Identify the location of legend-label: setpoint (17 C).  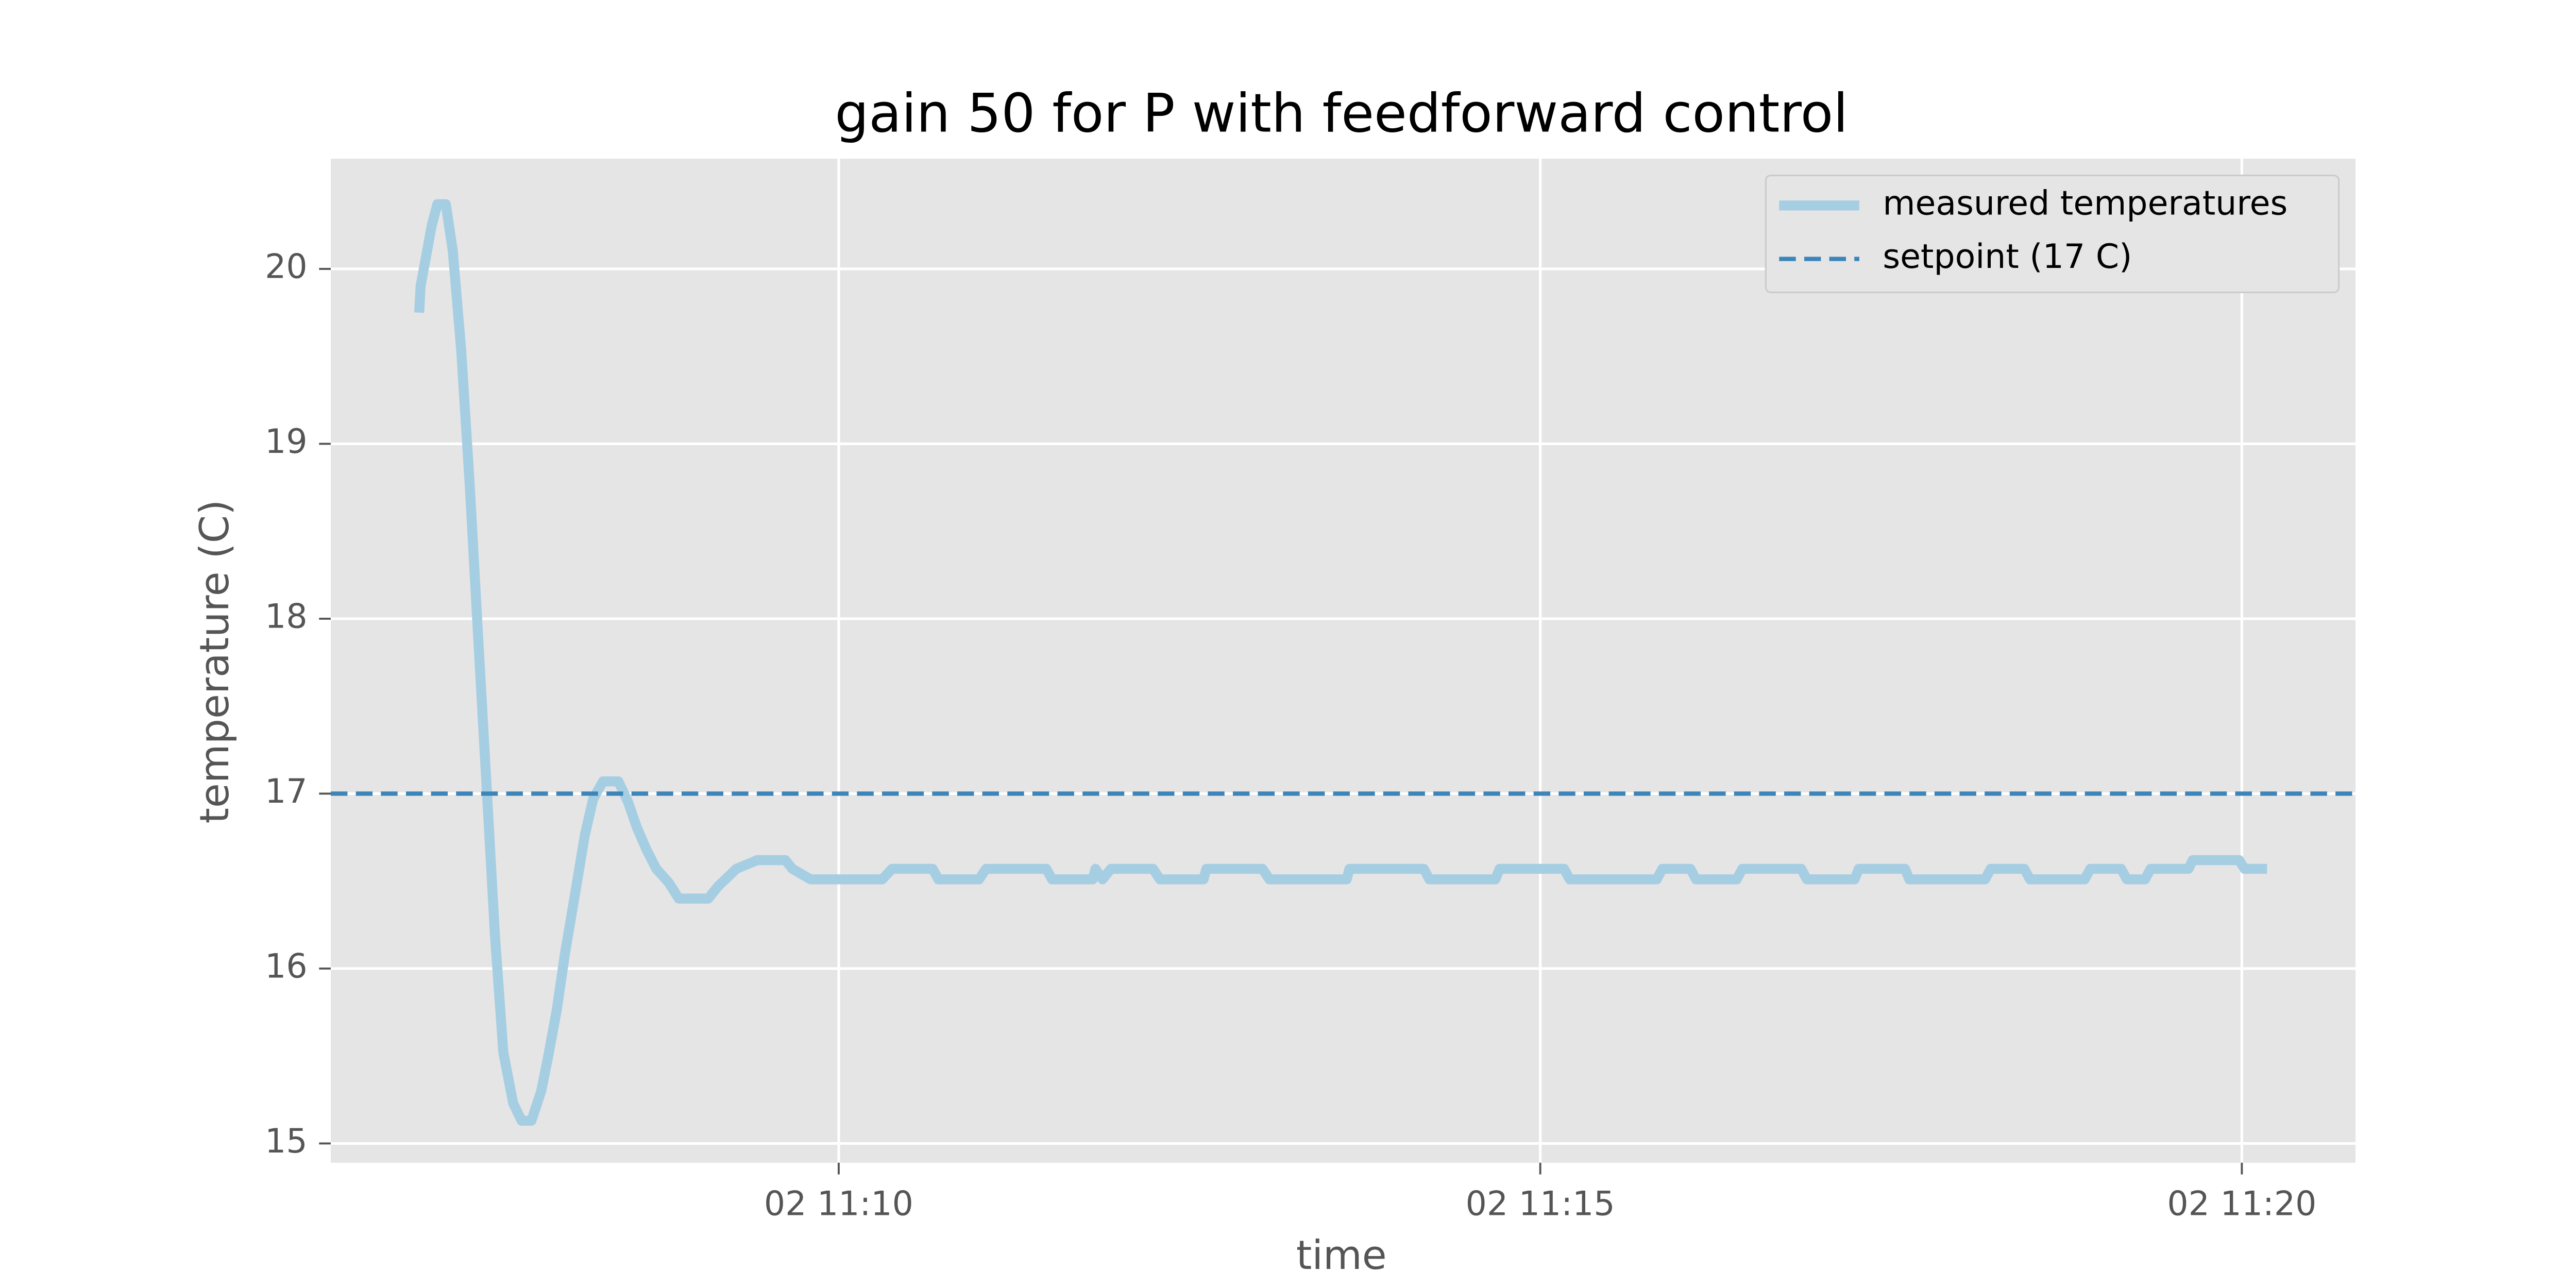
(2007, 257).